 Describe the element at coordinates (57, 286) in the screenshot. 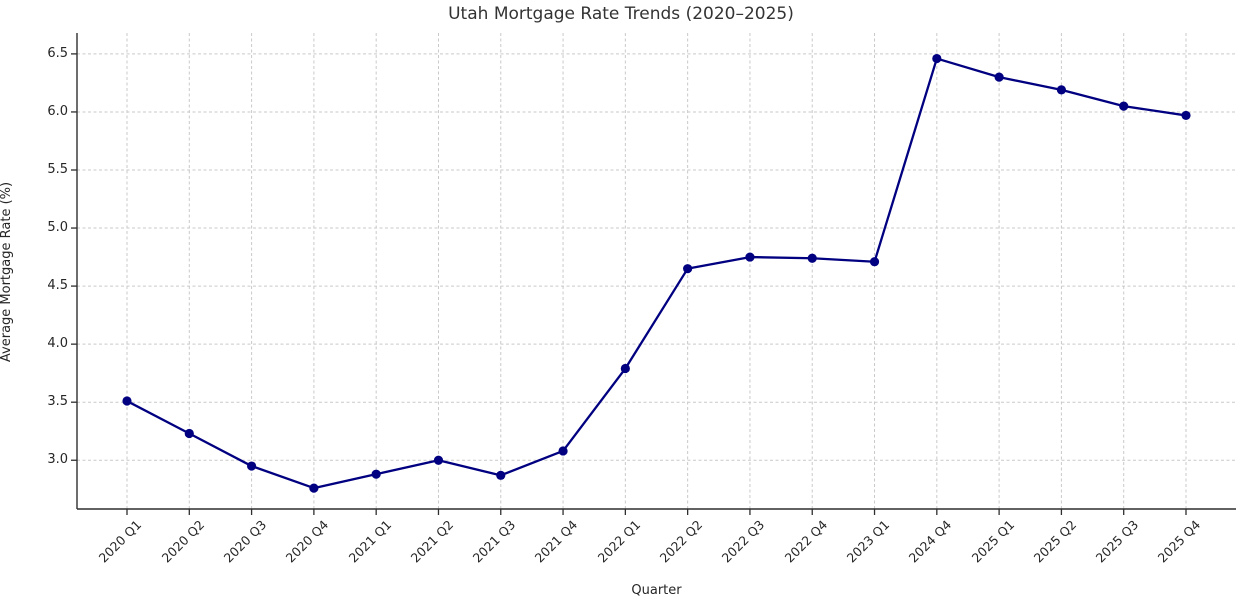

I see `y-tick-label: 4.5` at that location.